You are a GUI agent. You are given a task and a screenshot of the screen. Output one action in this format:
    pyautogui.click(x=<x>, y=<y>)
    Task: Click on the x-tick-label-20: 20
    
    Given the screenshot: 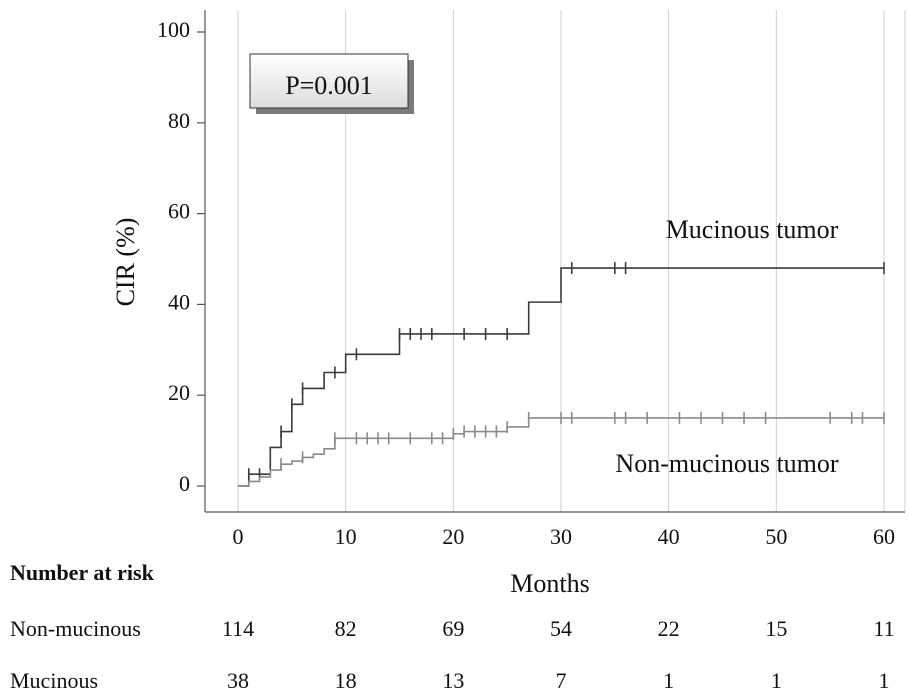 What is the action you would take?
    pyautogui.click(x=453, y=536)
    